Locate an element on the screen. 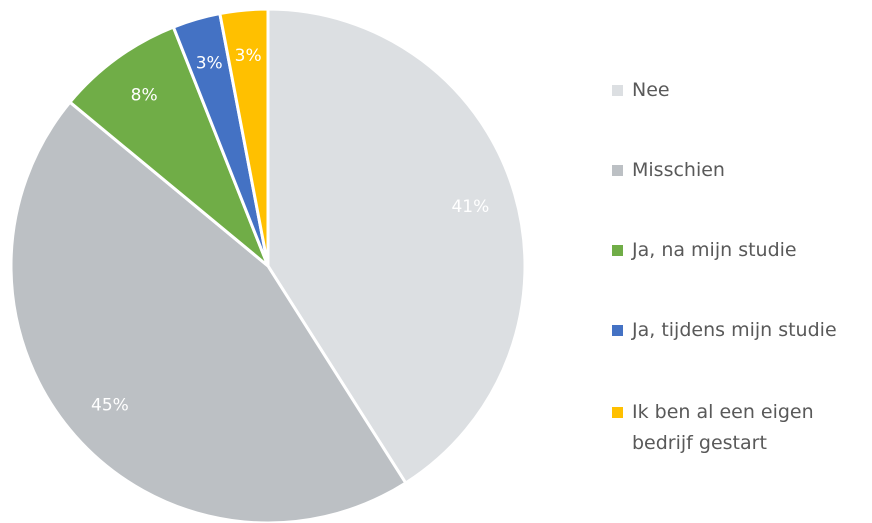  legend-item: Nee is located at coordinates (737, 90).